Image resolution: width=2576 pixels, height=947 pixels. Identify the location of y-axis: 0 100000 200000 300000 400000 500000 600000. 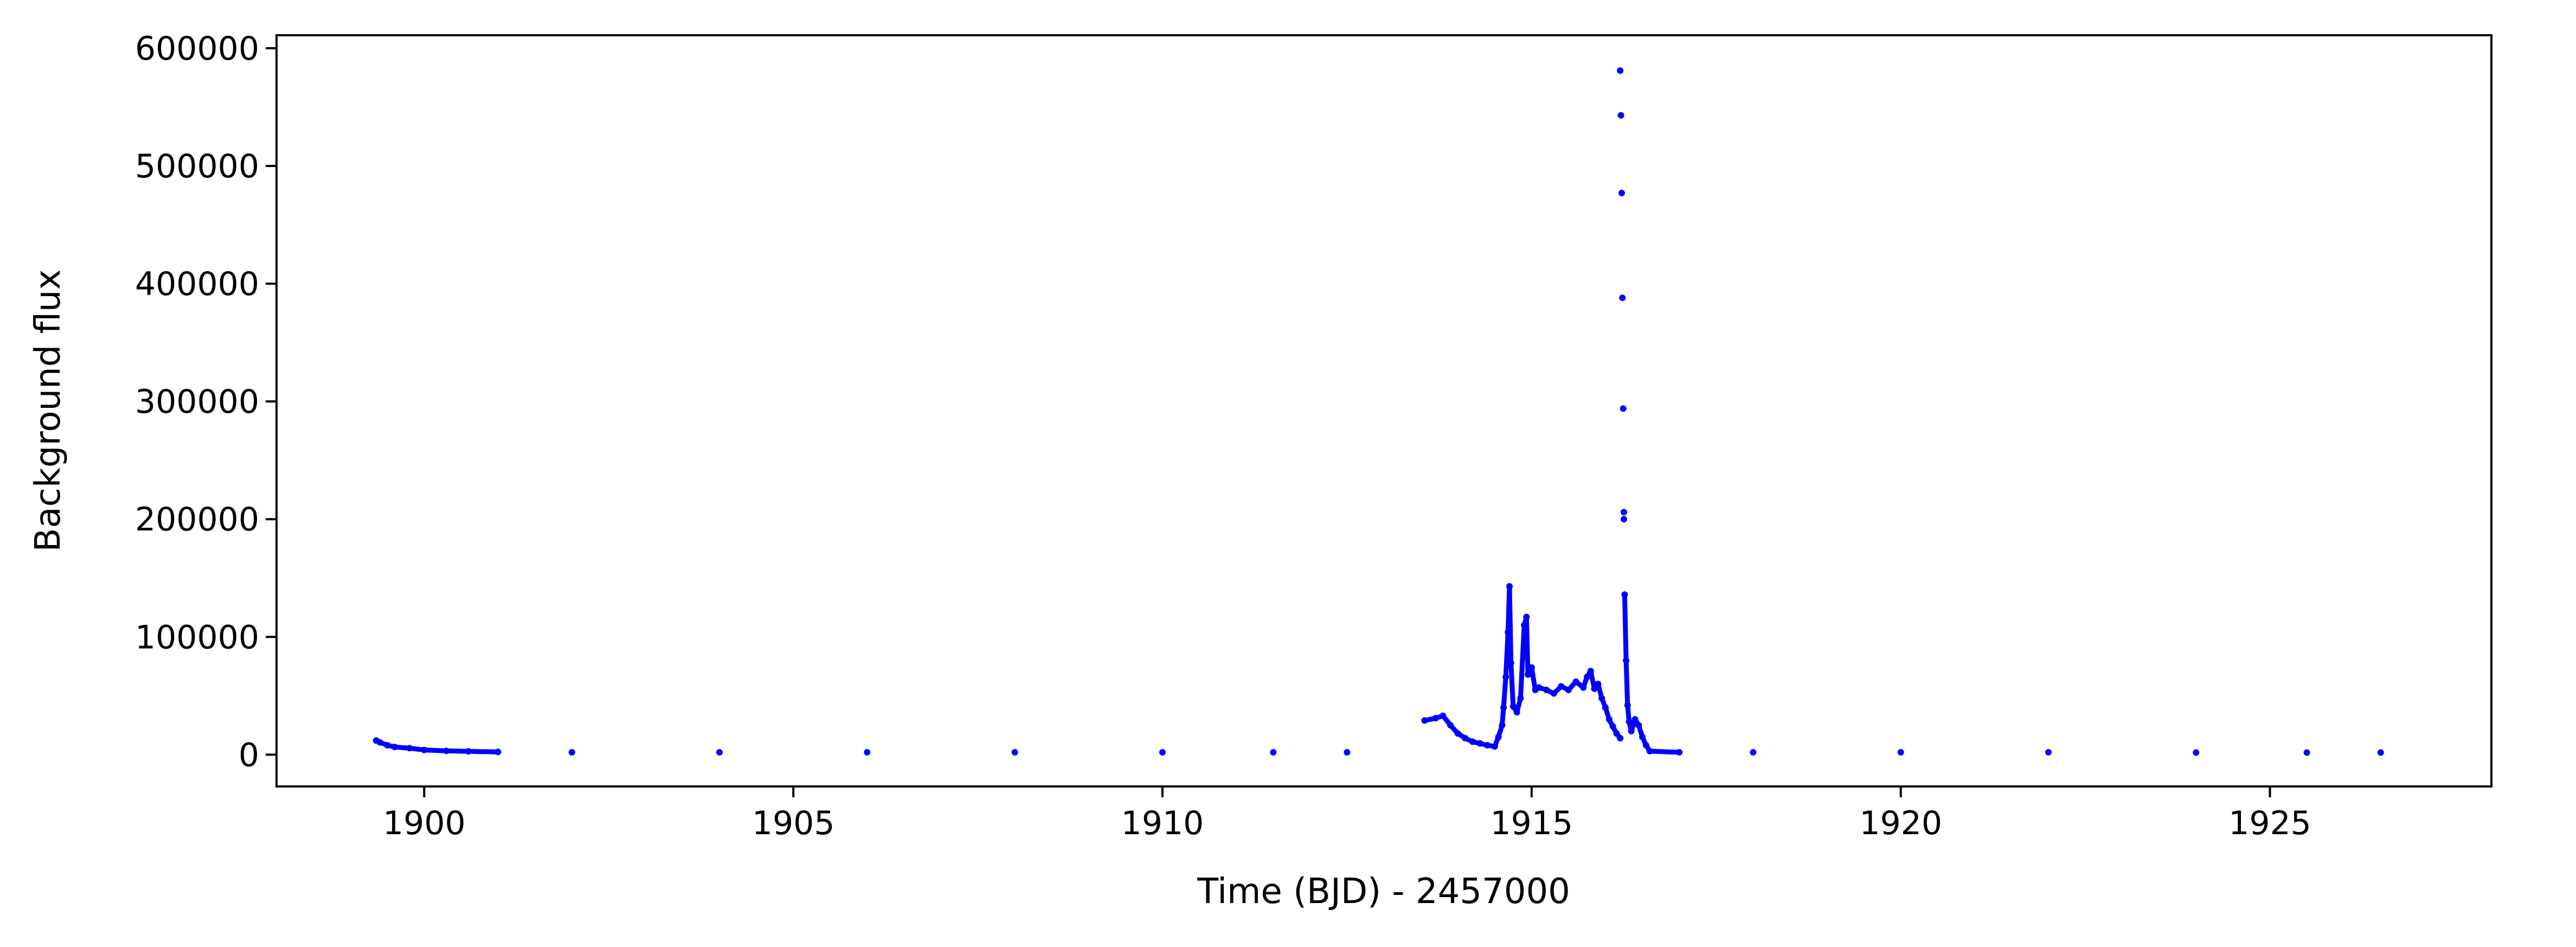
(206, 402).